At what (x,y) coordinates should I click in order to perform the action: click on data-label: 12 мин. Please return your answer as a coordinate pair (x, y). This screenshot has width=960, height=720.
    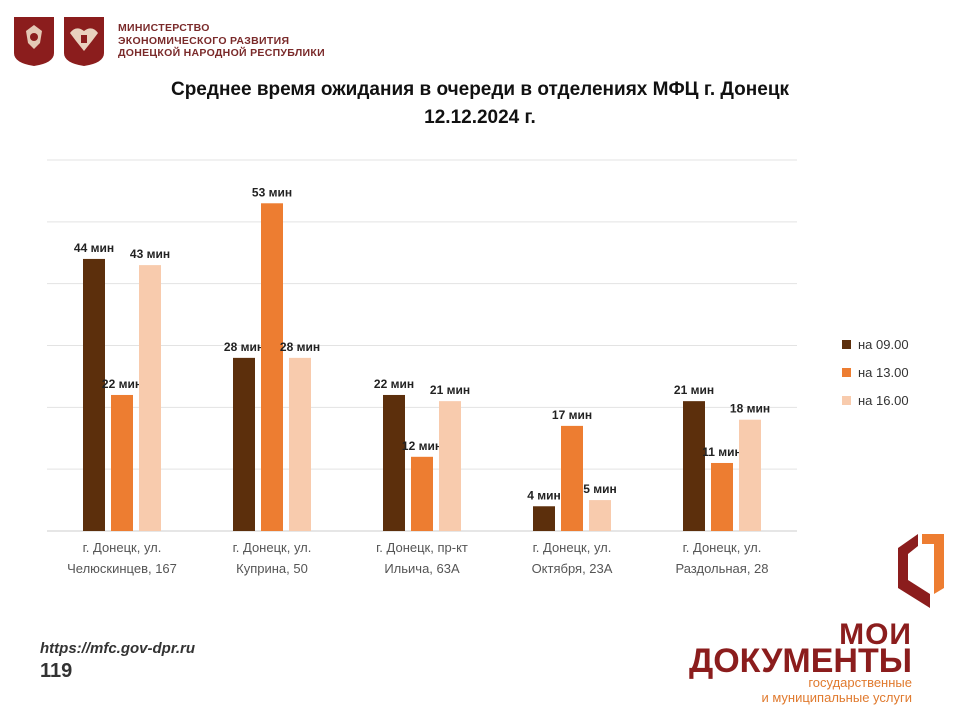
    Looking at the image, I should click on (422, 446).